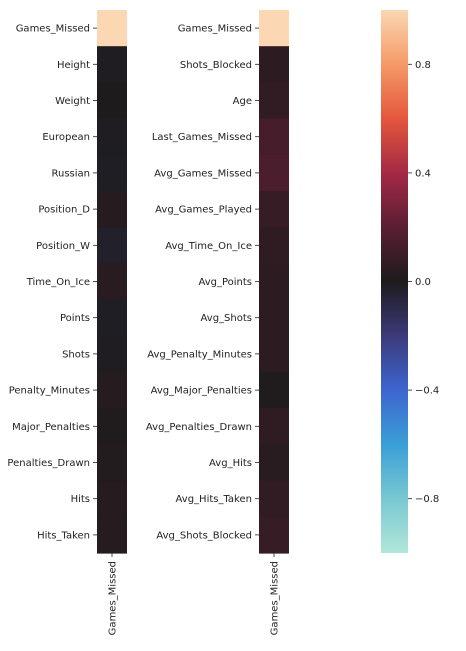 This screenshot has height=651, width=466. I want to click on y-tick-label: Time_On_Ice, so click(58, 282).